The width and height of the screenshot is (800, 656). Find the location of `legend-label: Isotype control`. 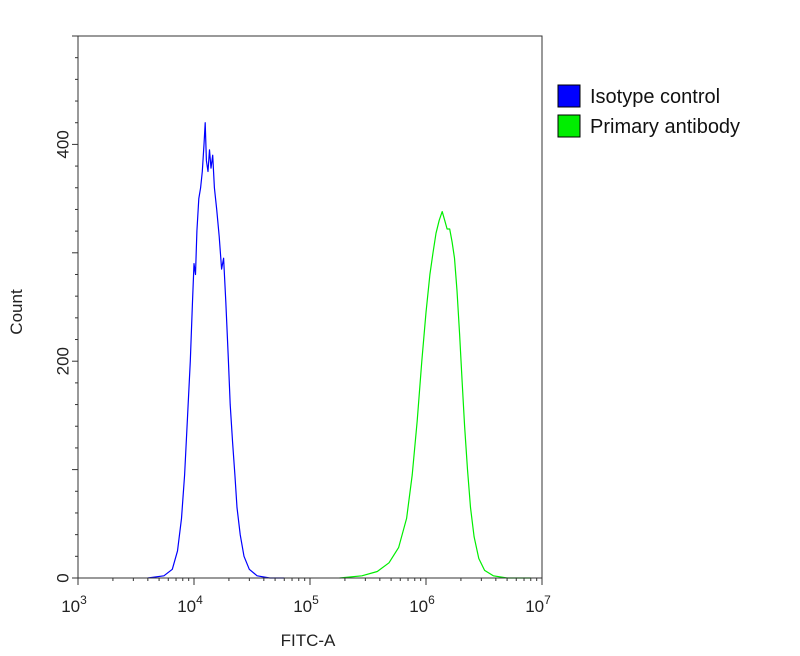

legend-label: Isotype control is located at coordinates (655, 97).